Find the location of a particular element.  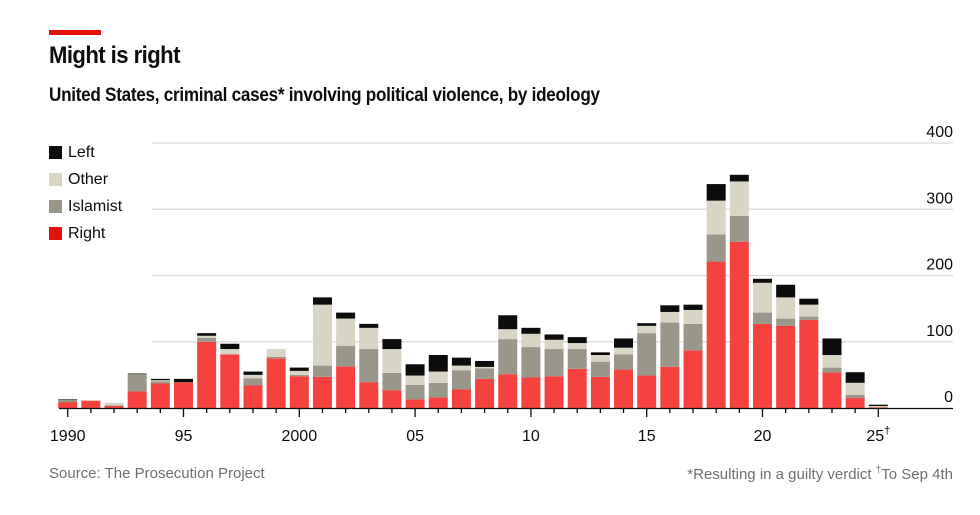

bar-right-1991 is located at coordinates (91, 404).